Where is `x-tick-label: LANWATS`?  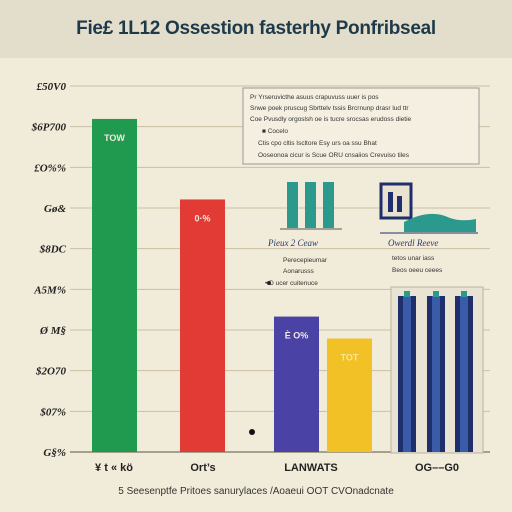
x-tick-label: LANWATS is located at coordinates (311, 468).